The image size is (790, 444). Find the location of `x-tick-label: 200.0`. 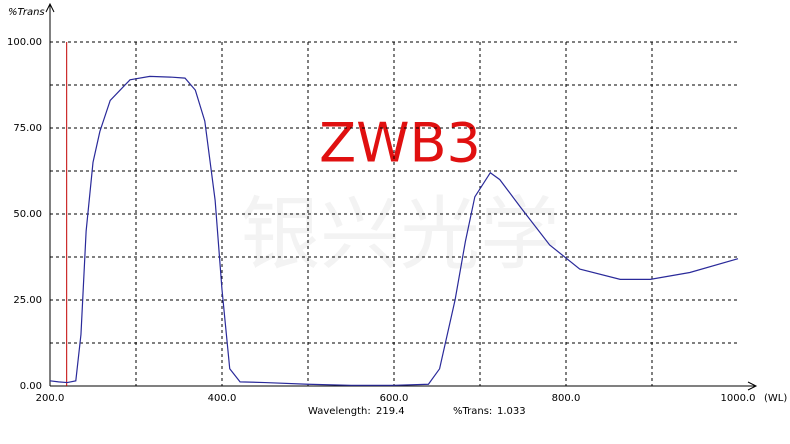

x-tick-label: 200.0 is located at coordinates (50, 398).